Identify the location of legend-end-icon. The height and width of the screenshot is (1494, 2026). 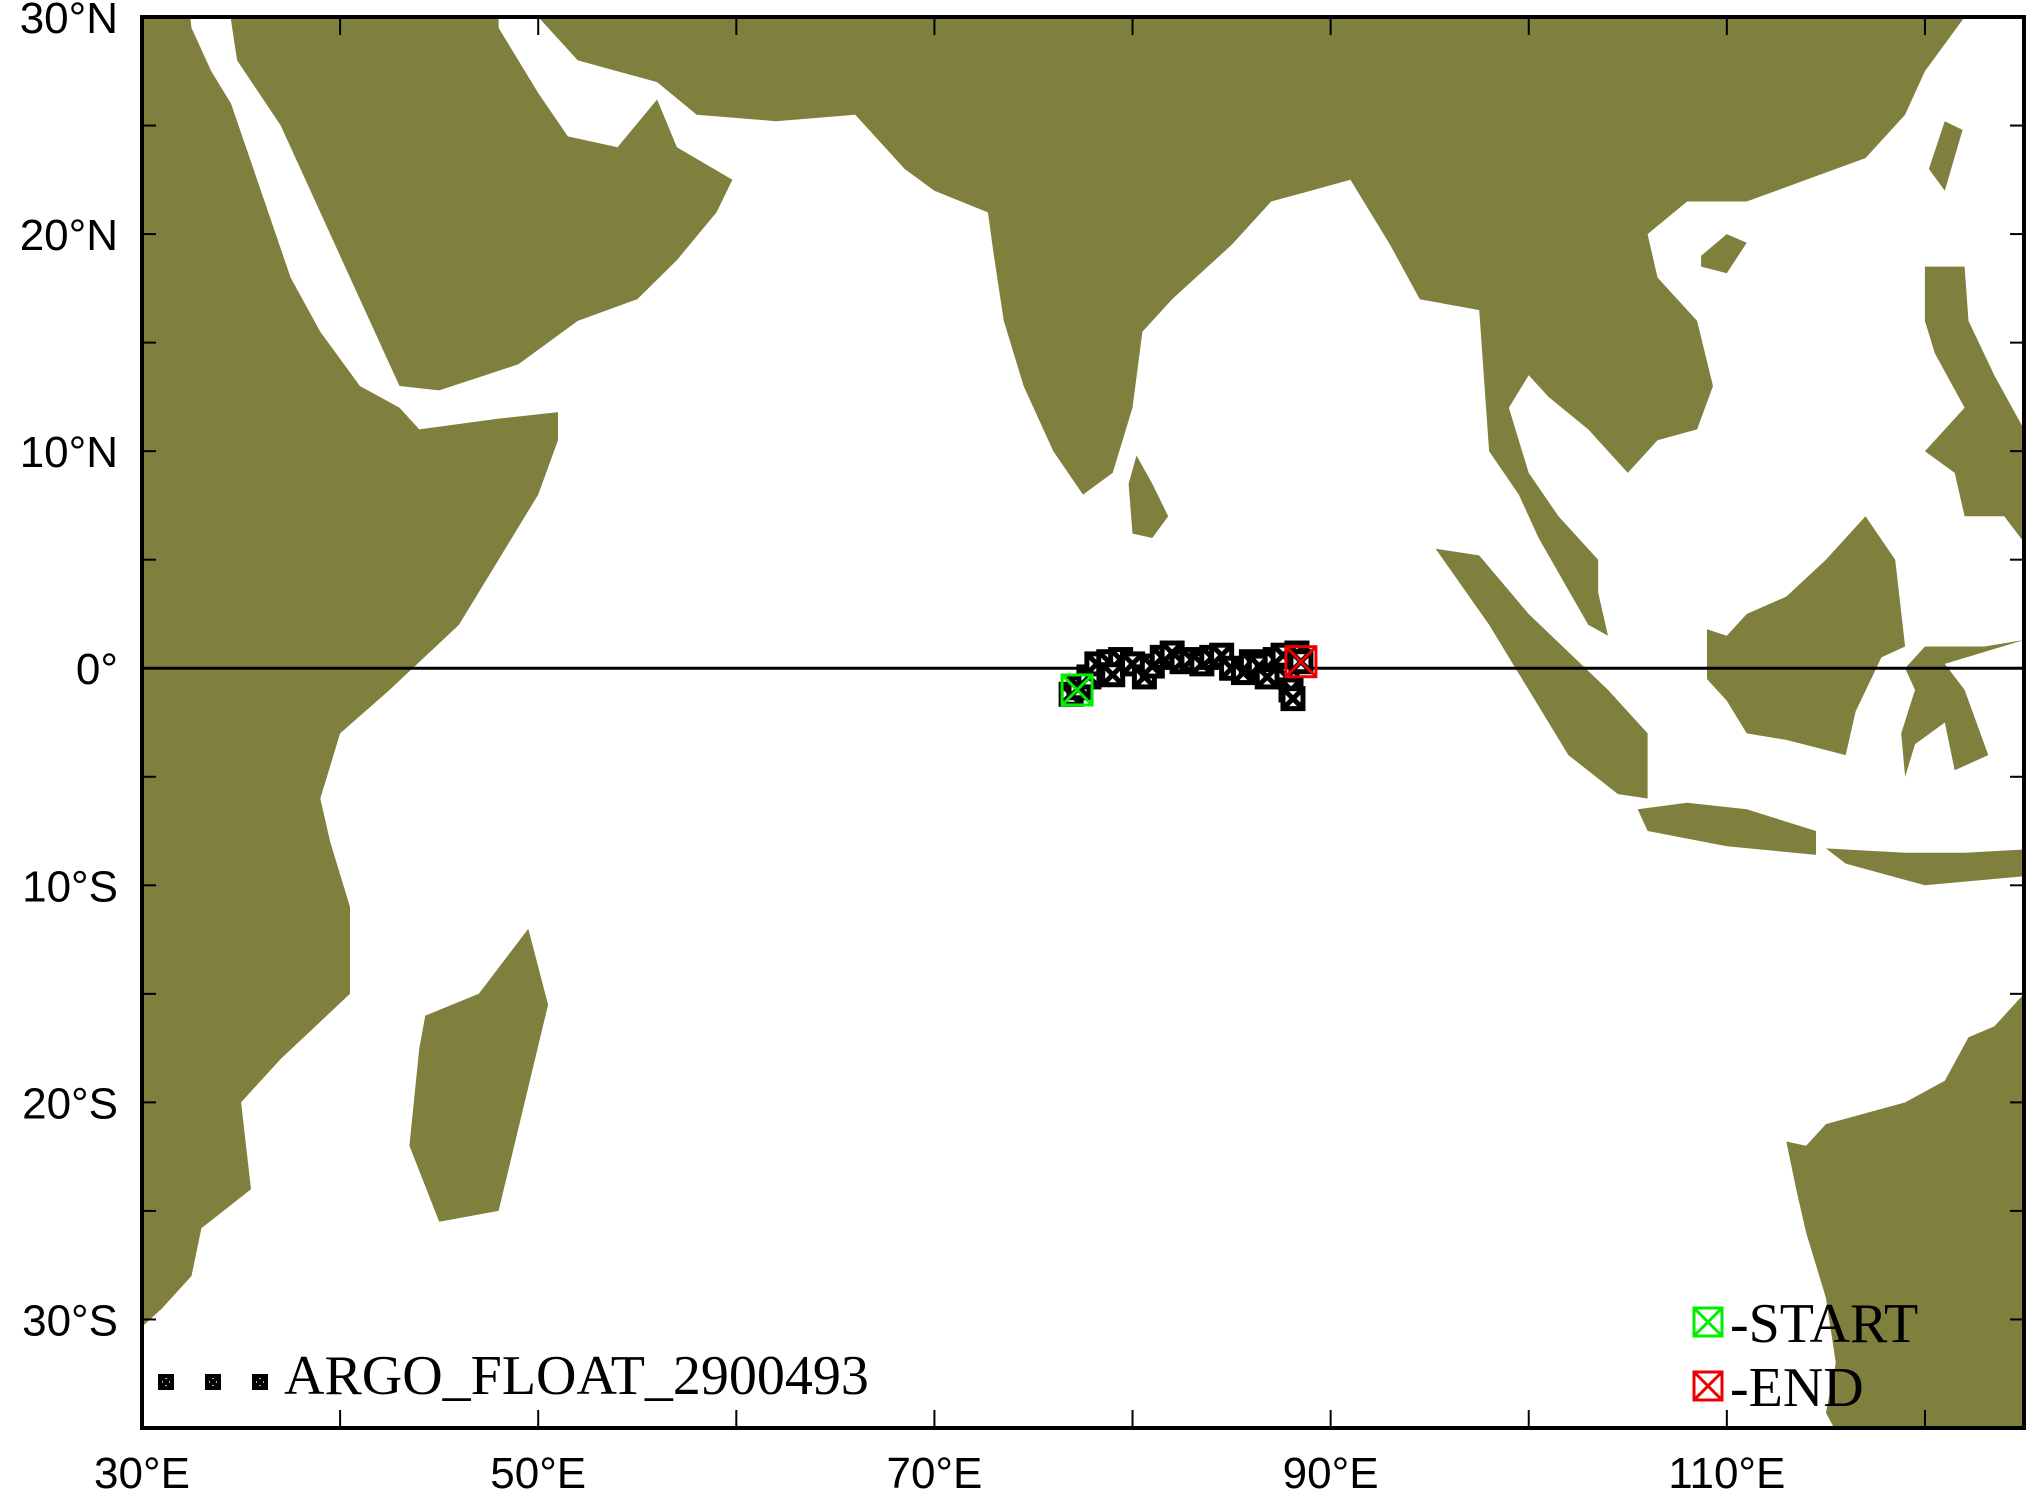
(1708, 1386).